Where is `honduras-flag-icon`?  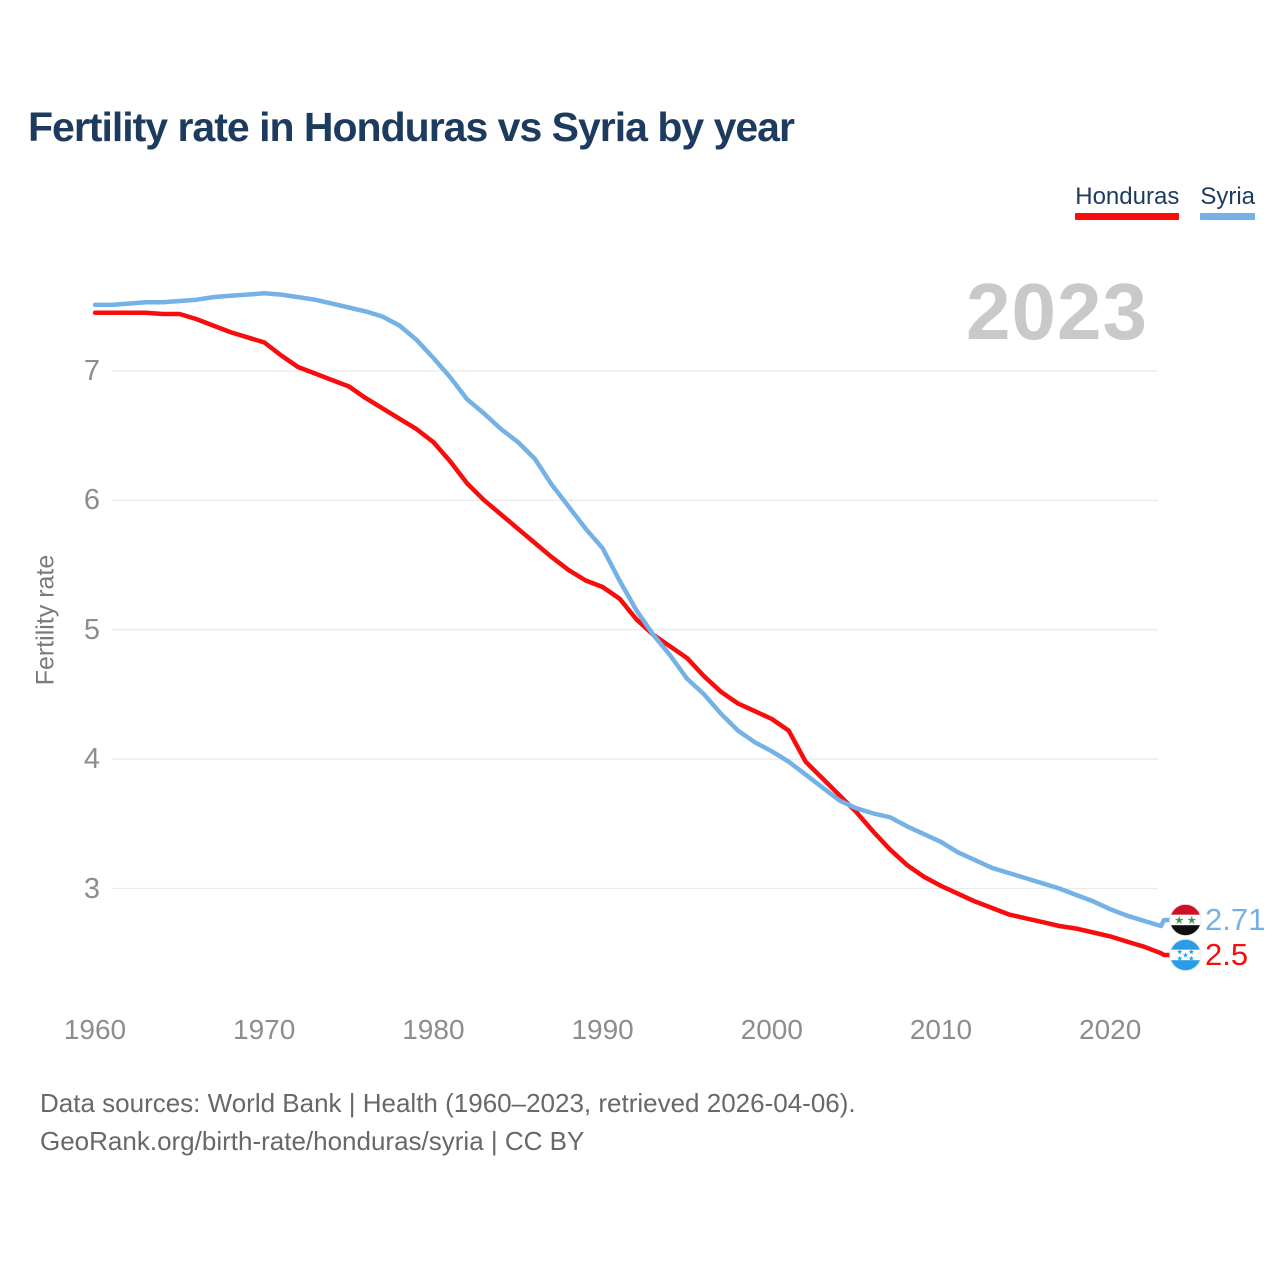
honduras-flag-icon is located at coordinates (1185, 955).